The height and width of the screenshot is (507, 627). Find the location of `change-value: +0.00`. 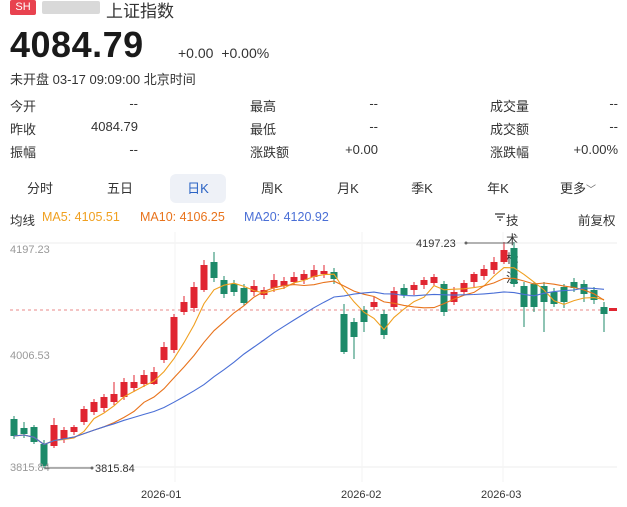

change-value: +0.00 is located at coordinates (196, 53).